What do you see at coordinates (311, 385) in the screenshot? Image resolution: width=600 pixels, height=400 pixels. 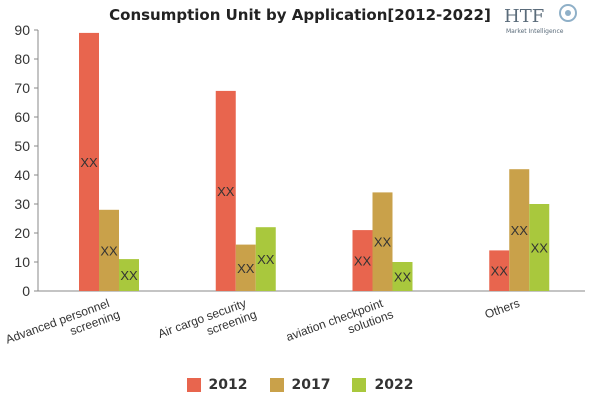 I see `legend-label: 2017` at bounding box center [311, 385].